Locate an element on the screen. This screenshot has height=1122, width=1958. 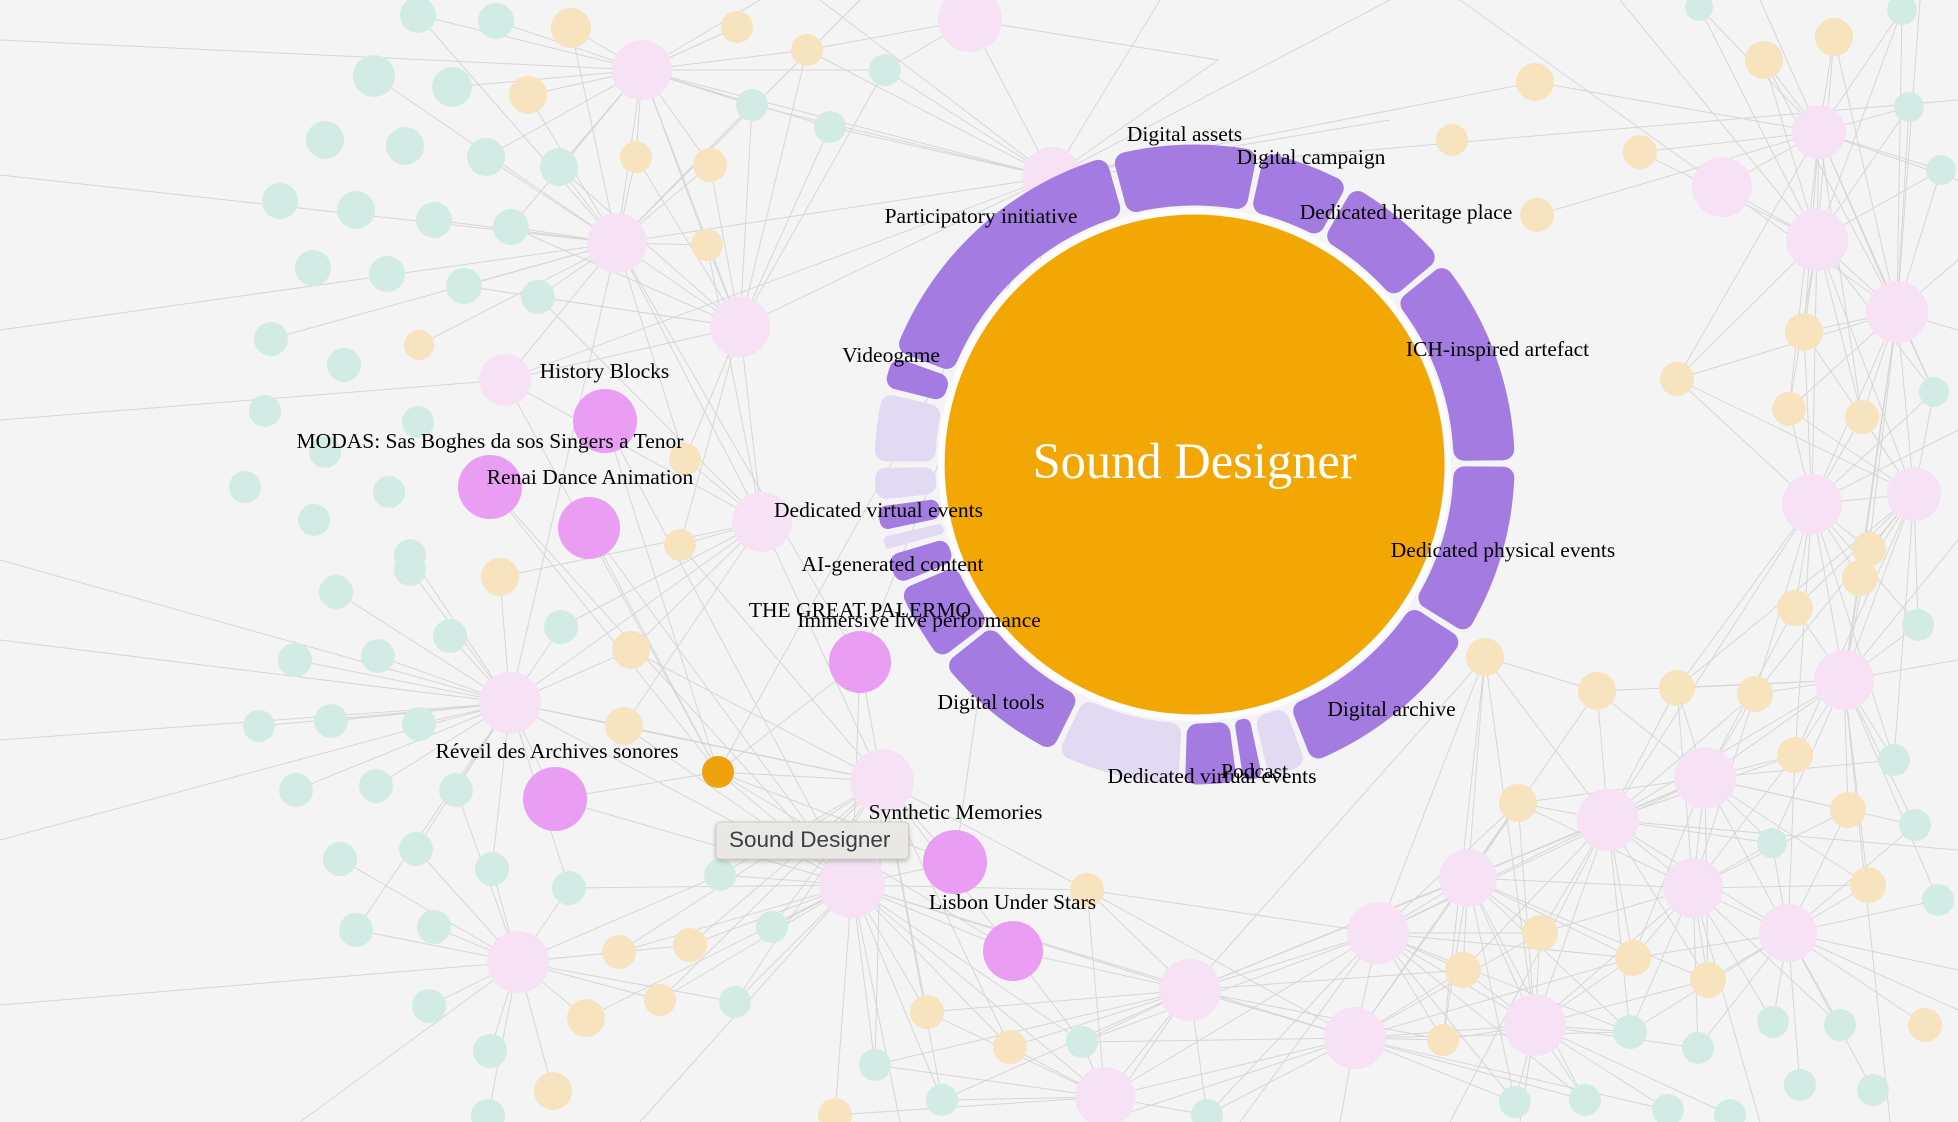
svg-text: Dedicated physical events is located at coordinates (1503, 550).